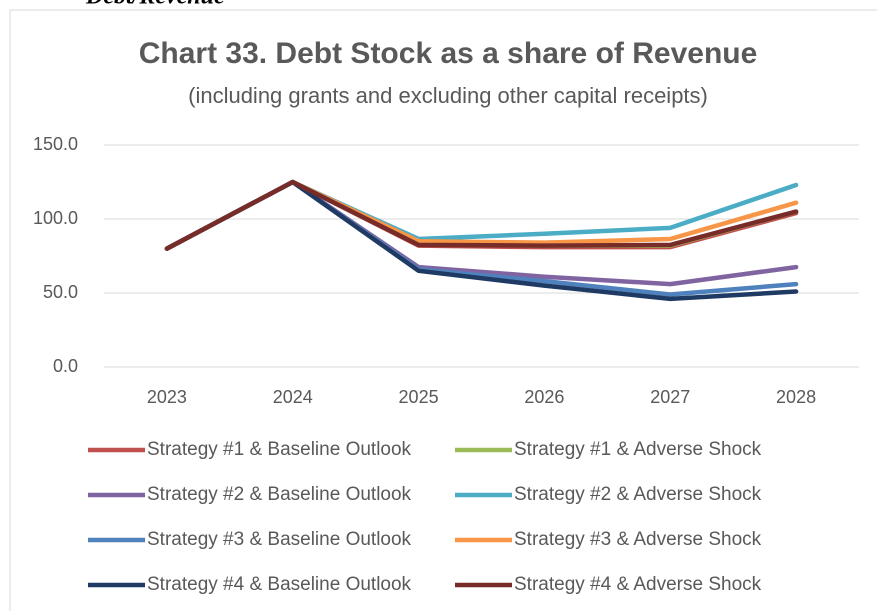  I want to click on legend-label: Strategy #4 & Baseline Outlook, so click(279, 584).